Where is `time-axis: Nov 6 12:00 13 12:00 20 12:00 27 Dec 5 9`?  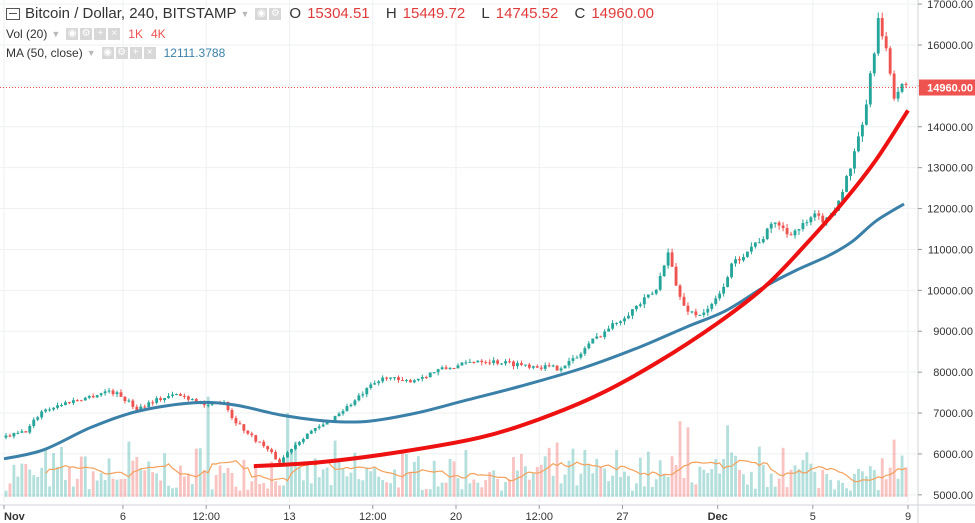 time-axis: Nov 6 12:00 13 12:00 20 12:00 27 Dec 5 9 is located at coordinates (487, 513).